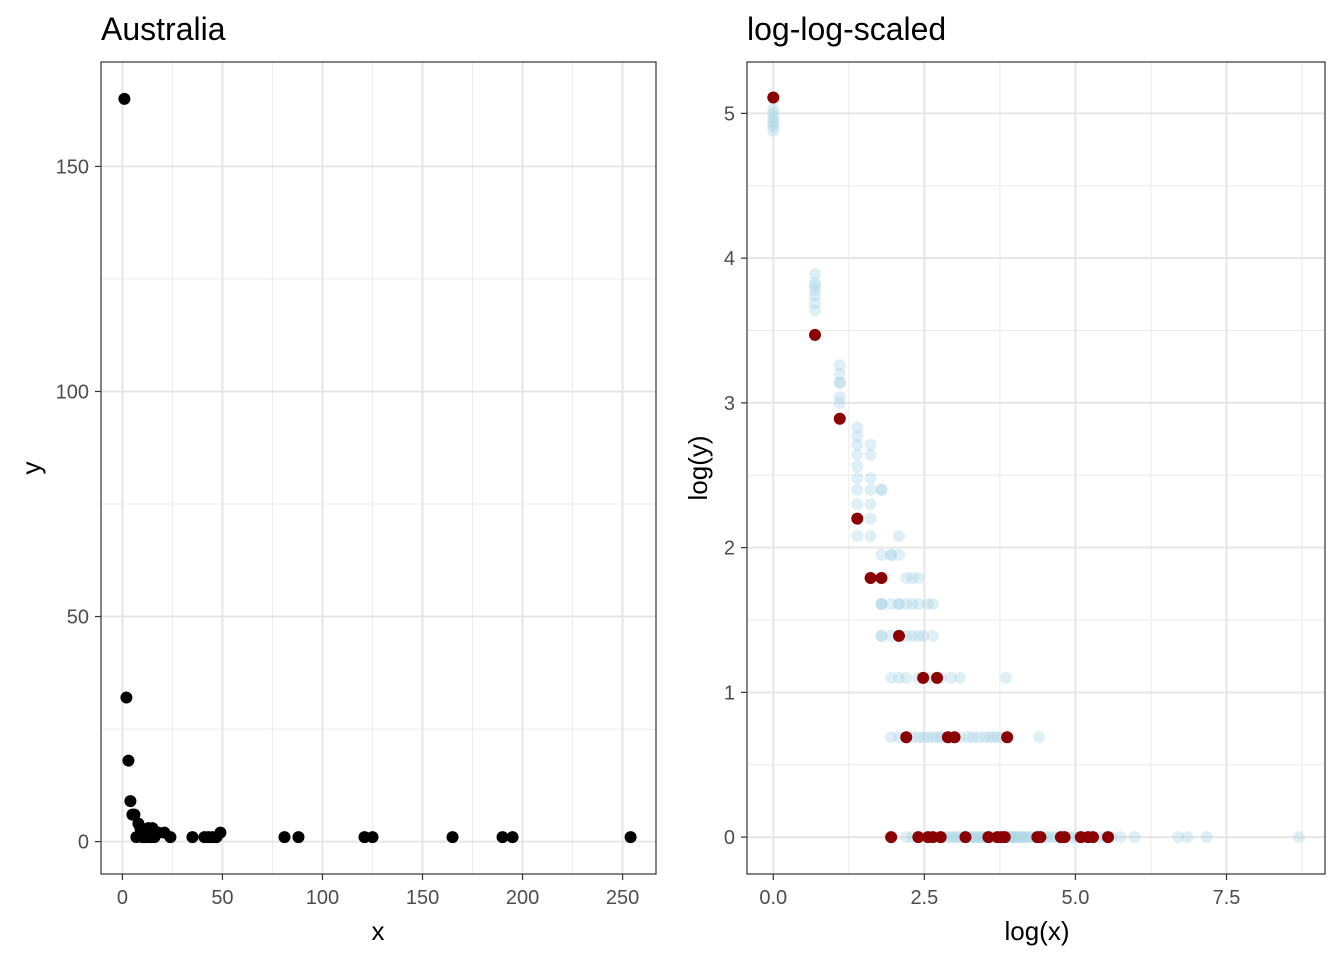  Describe the element at coordinates (72, 392) in the screenshot. I see `y-tick-label: 100` at that location.